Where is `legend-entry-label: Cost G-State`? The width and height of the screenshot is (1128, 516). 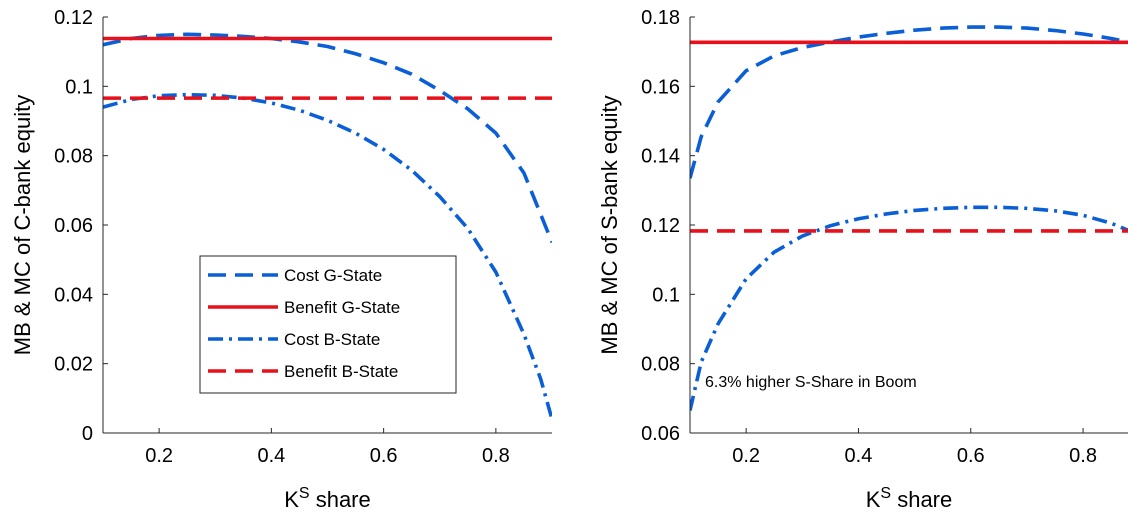
legend-entry-label: Cost G-State is located at coordinates (333, 275).